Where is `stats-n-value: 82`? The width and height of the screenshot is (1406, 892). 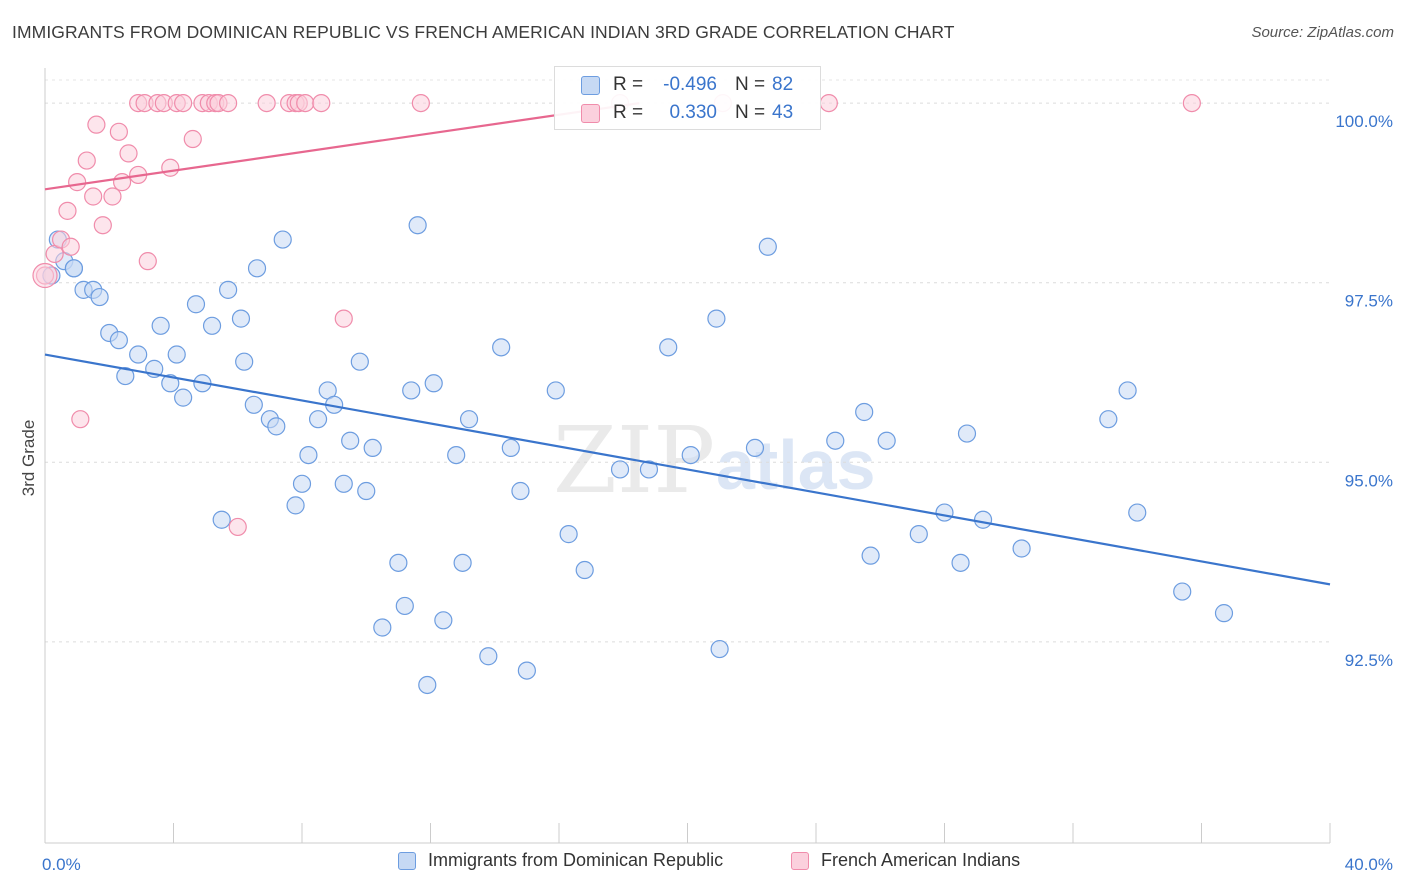
stats-n-value: 82 is located at coordinates (783, 84).